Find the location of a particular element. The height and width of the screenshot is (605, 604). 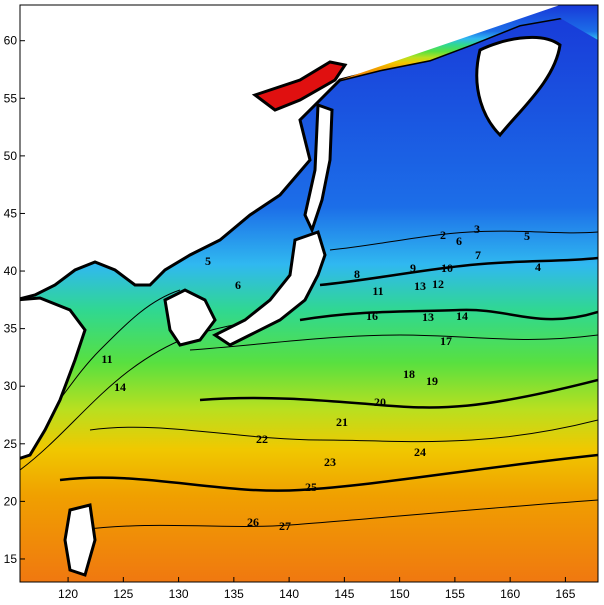

contour-label: 16 is located at coordinates (372, 316).